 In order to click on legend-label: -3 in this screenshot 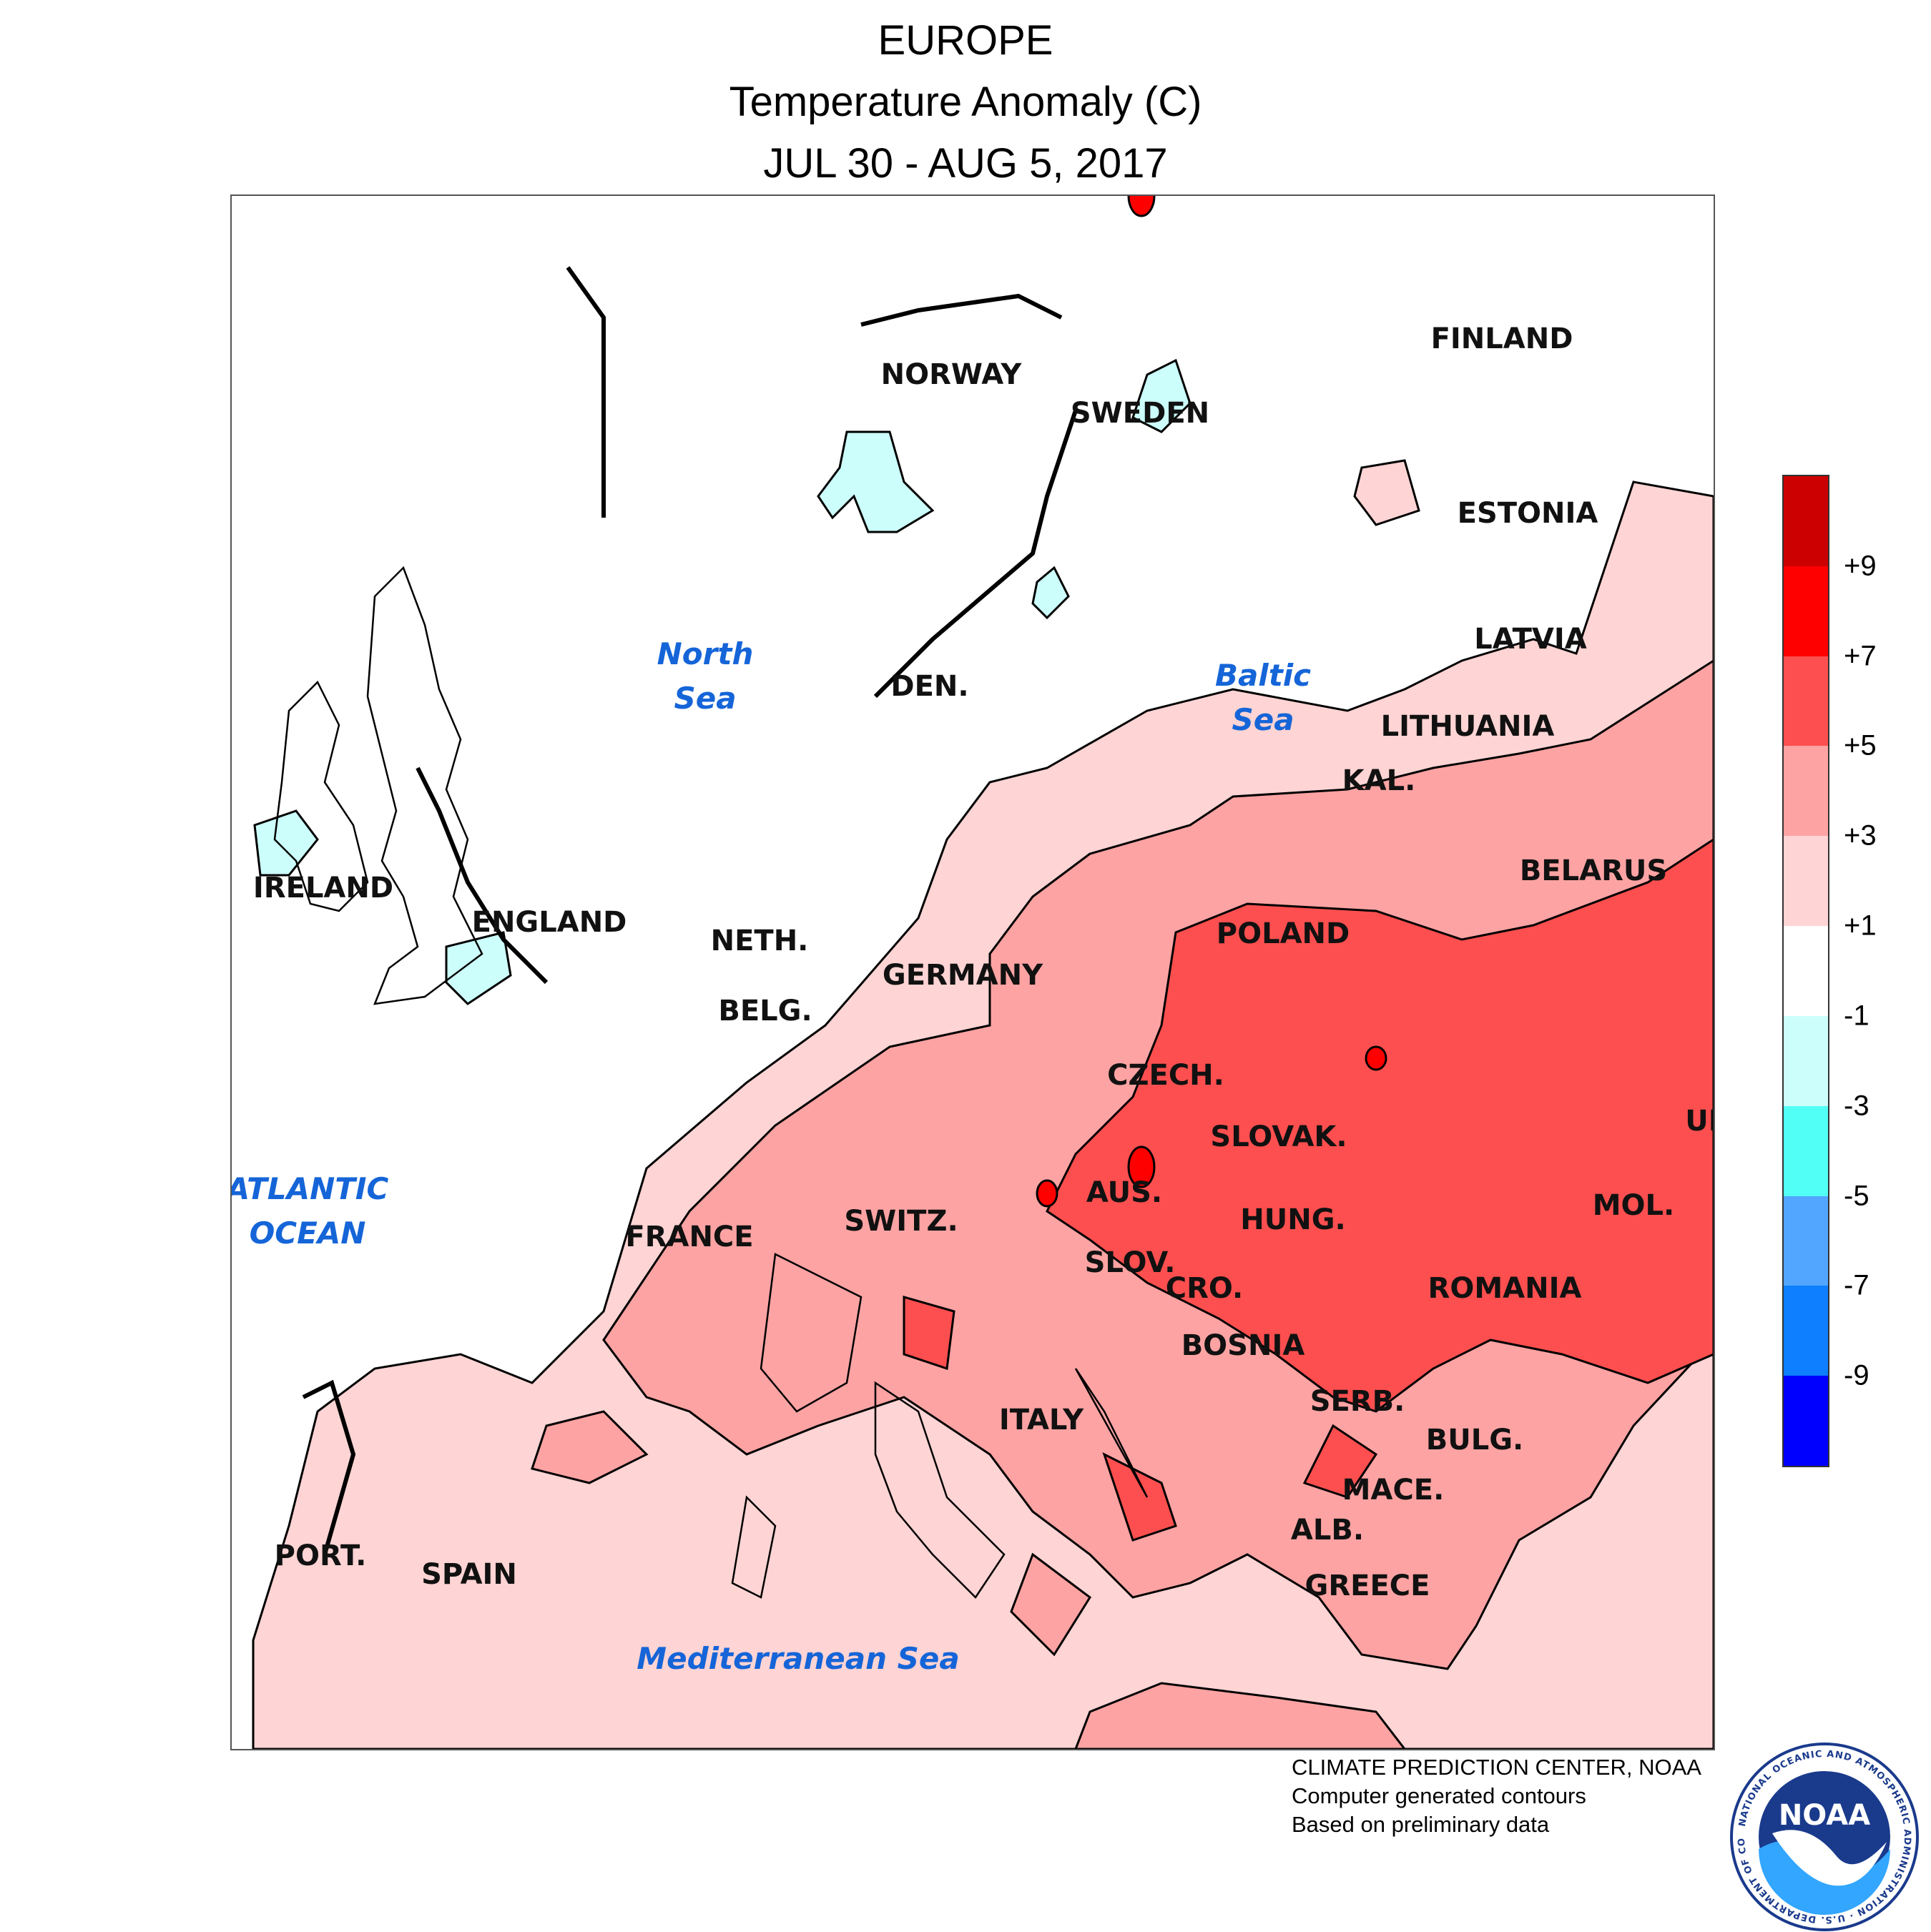, I will do `click(1856, 1106)`.